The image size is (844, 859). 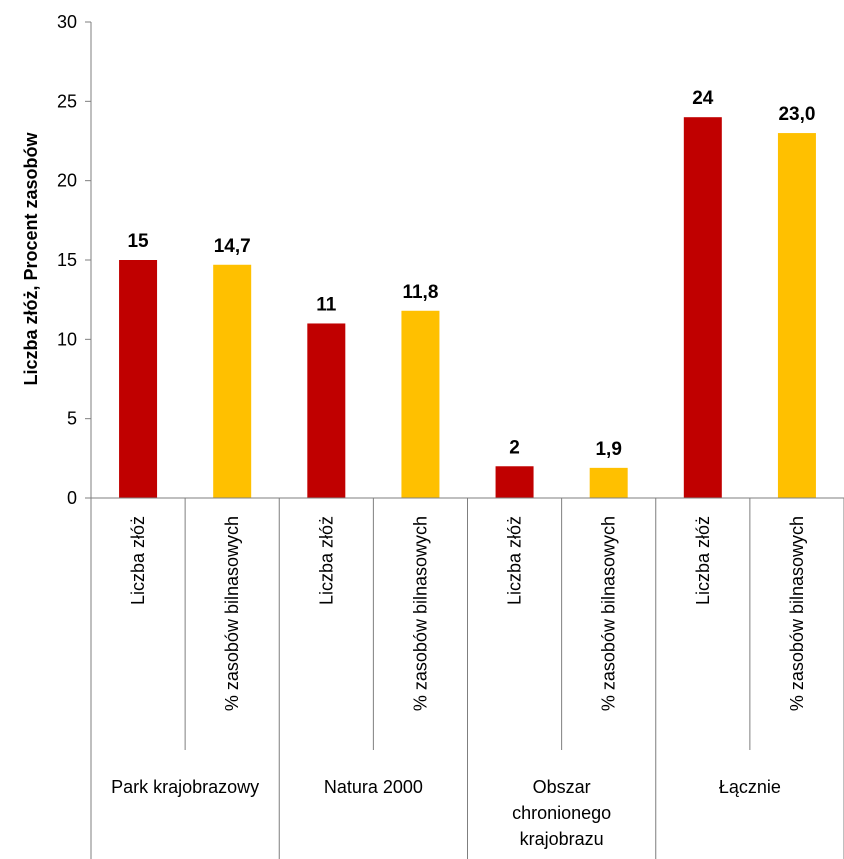 What do you see at coordinates (796, 114) in the screenshot?
I see `data-label: 23,0` at bounding box center [796, 114].